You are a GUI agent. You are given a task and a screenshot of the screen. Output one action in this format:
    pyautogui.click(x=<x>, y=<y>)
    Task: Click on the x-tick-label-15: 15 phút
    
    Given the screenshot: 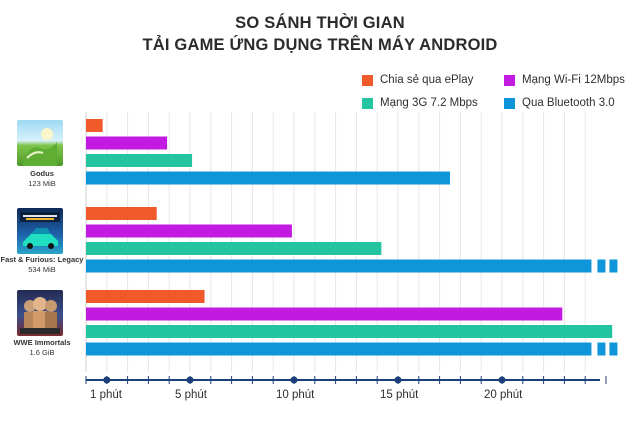 What is the action you would take?
    pyautogui.click(x=399, y=395)
    